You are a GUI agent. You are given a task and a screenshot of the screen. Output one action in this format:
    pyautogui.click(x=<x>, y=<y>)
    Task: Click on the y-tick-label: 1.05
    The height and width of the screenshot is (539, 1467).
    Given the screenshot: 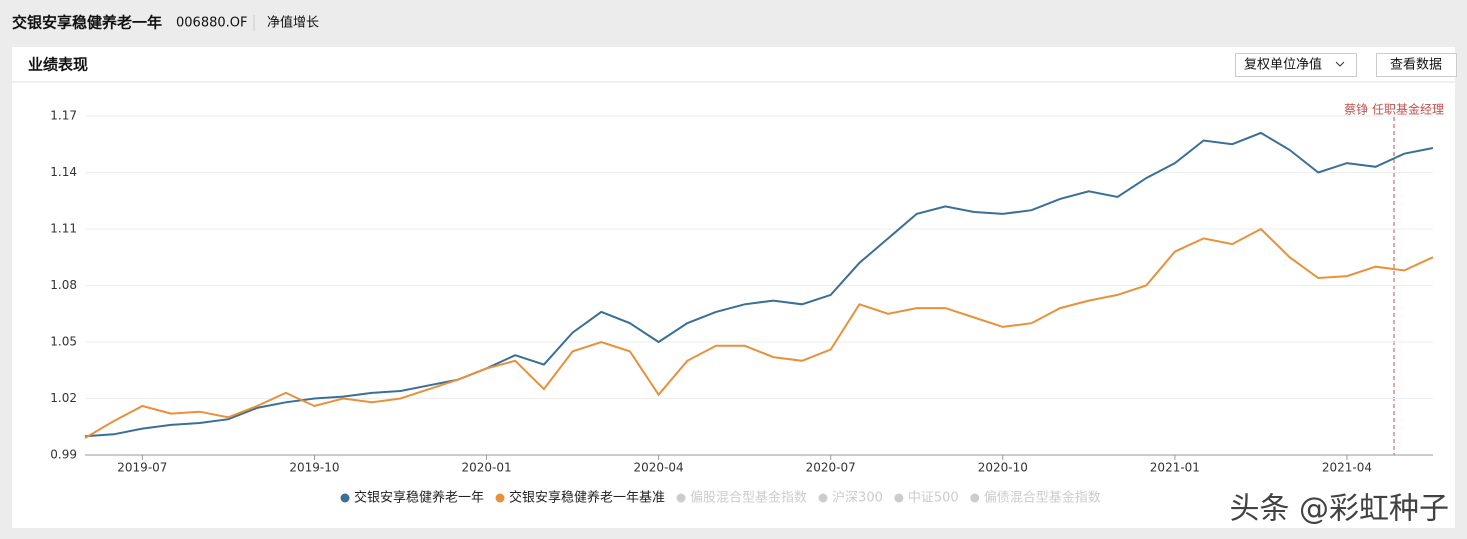 What is the action you would take?
    pyautogui.click(x=63, y=342)
    